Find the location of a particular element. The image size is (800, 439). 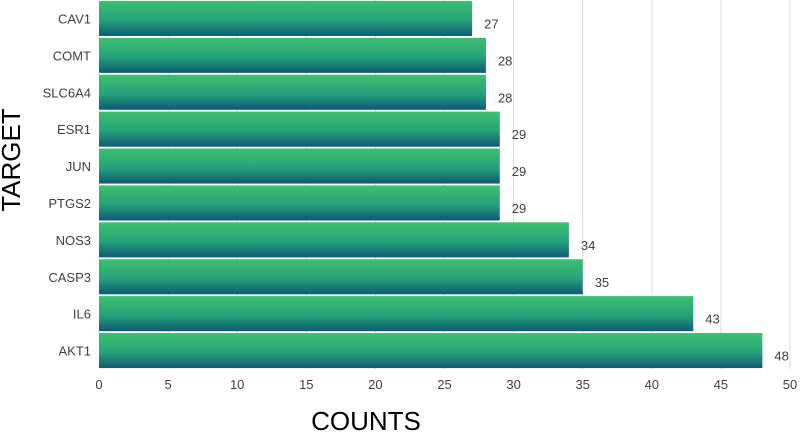

y-tick-label: IL6 is located at coordinates (82, 314).